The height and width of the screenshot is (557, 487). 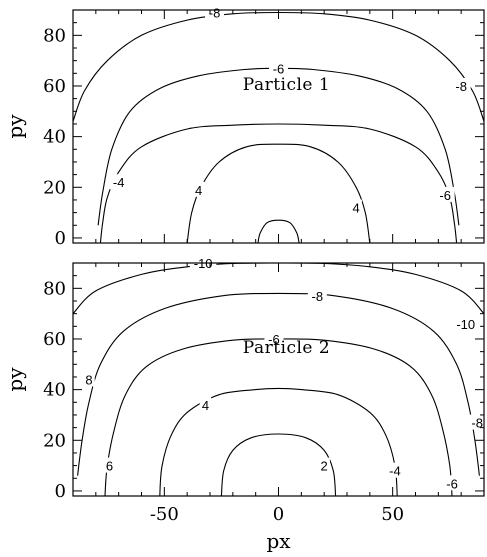 I want to click on panel-2-x-tick-label: -50, so click(x=164, y=514).